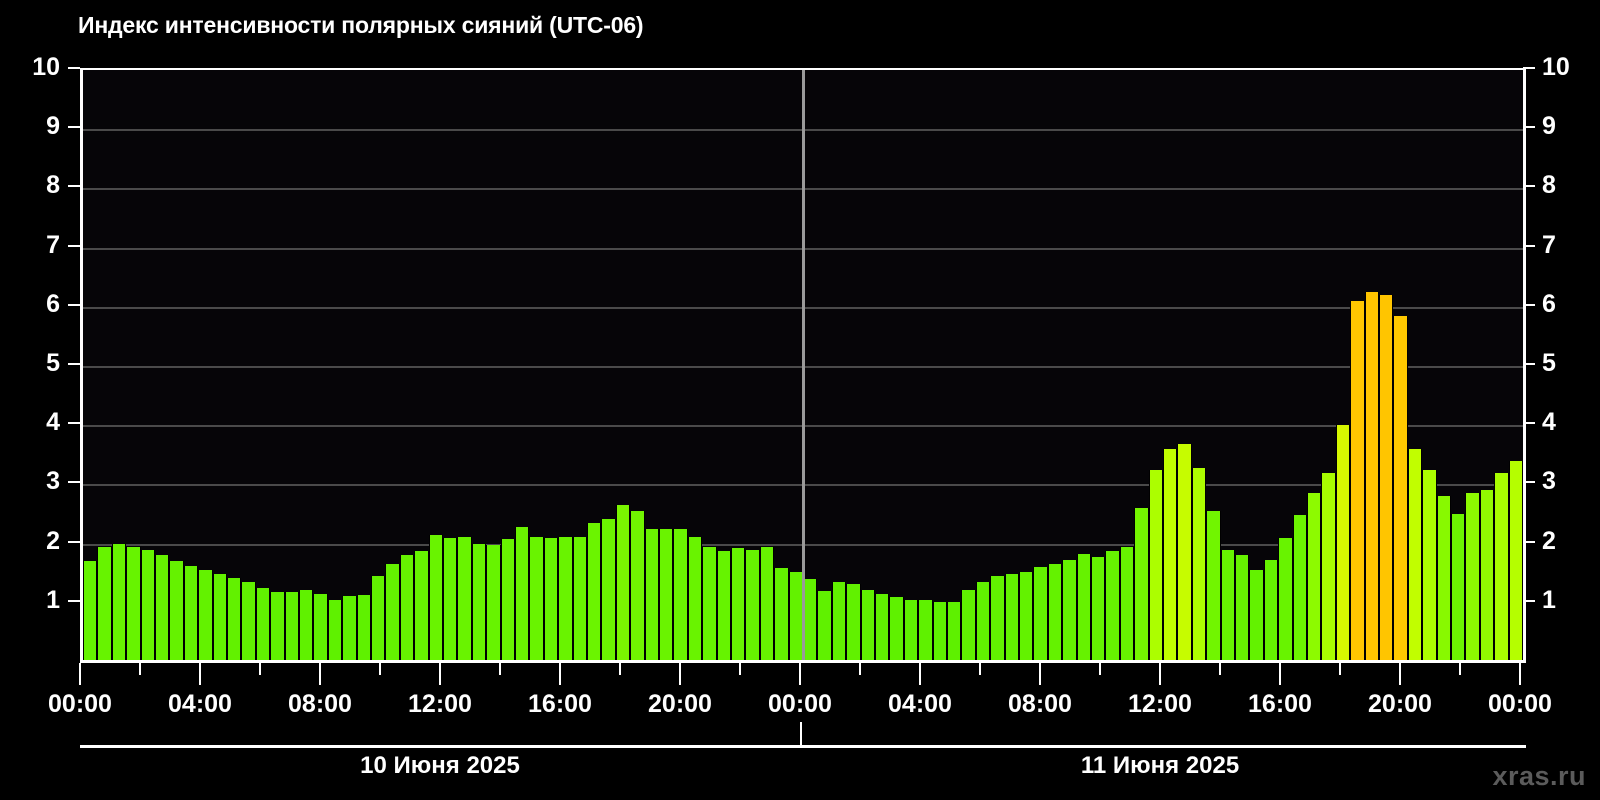  What do you see at coordinates (1556, 67) in the screenshot?
I see `y-tick-label-right-10: 10` at bounding box center [1556, 67].